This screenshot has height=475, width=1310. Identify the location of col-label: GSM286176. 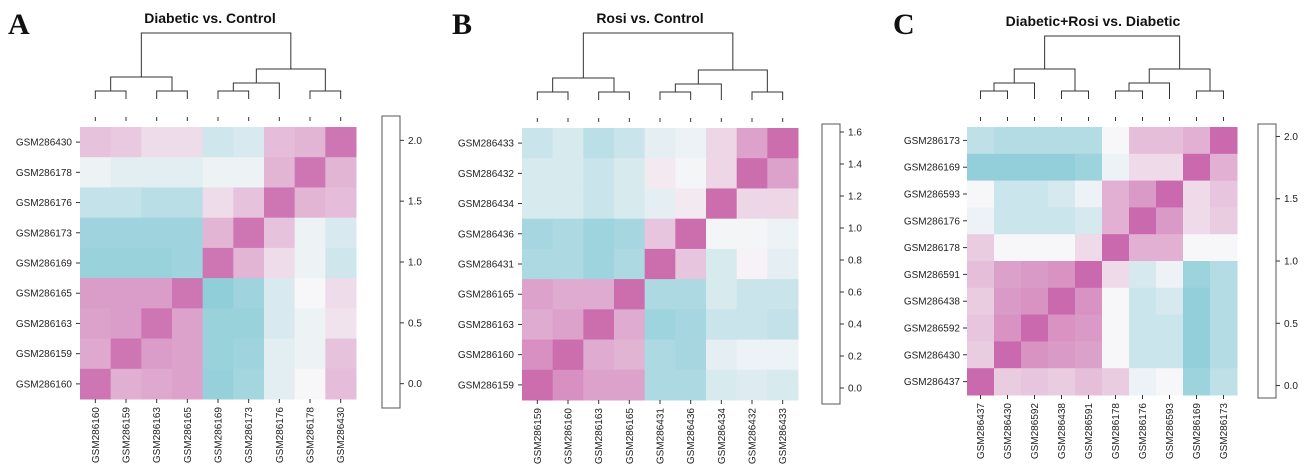
(280, 435).